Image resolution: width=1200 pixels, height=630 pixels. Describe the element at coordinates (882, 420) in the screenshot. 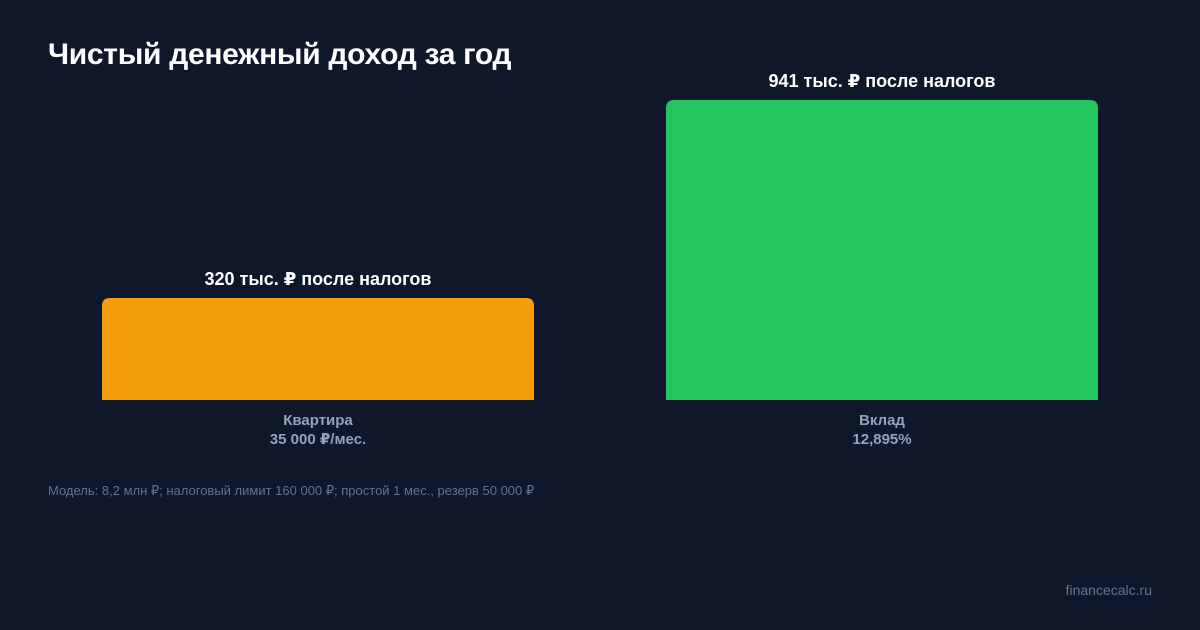

I see `category-label: Вклад` at that location.